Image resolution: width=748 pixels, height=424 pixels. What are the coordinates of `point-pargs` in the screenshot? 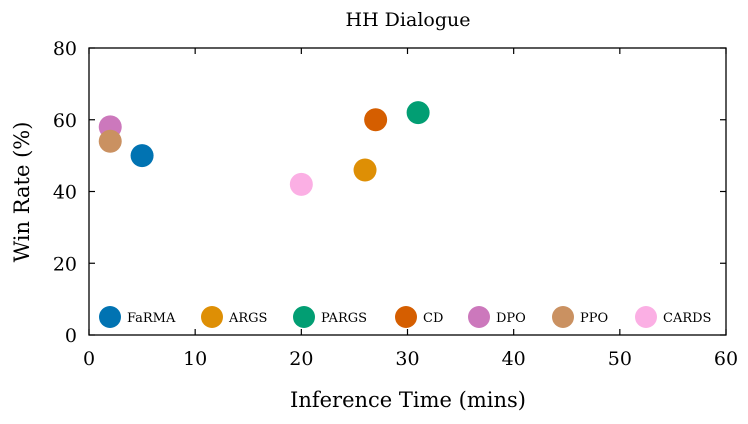 It's located at (418, 113).